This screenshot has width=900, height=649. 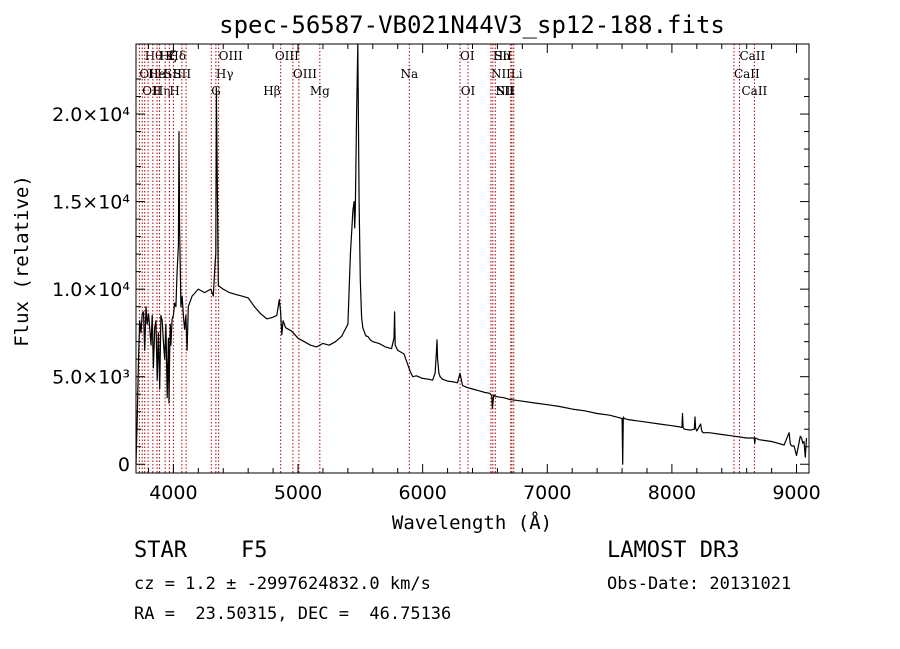 I want to click on chart-title: spec-56587-VB021N44V3_sp12-188.fits, so click(x=472, y=25).